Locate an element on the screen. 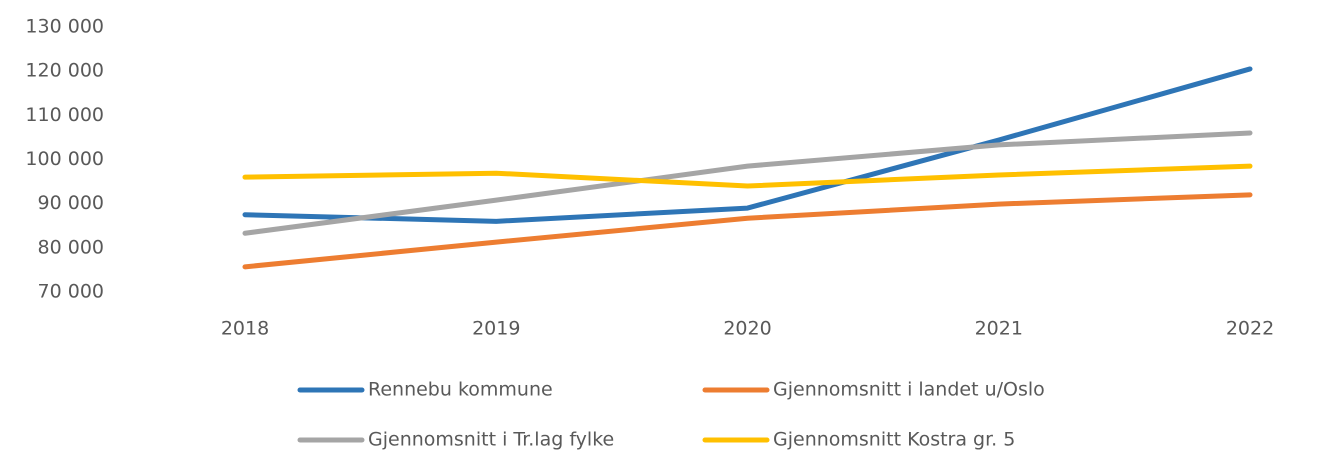 The image size is (1340, 470). x-tick-label: 2019 is located at coordinates (496, 329).